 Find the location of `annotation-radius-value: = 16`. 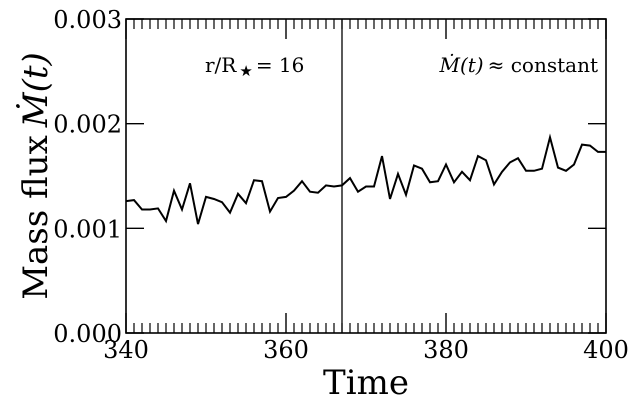

annotation-radius-value: = 16 is located at coordinates (280, 65).